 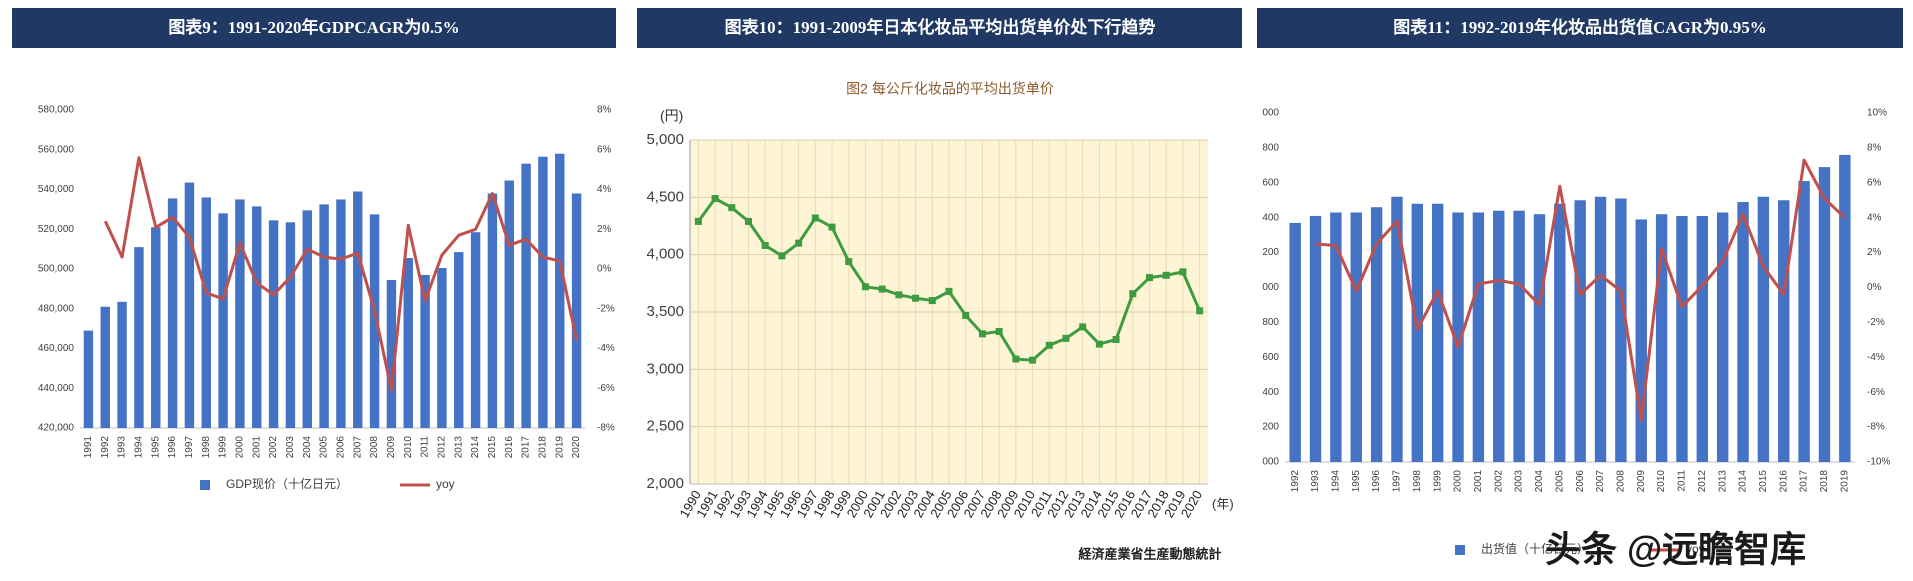 I want to click on y-tick-label: 4,000, so click(x=665, y=254).